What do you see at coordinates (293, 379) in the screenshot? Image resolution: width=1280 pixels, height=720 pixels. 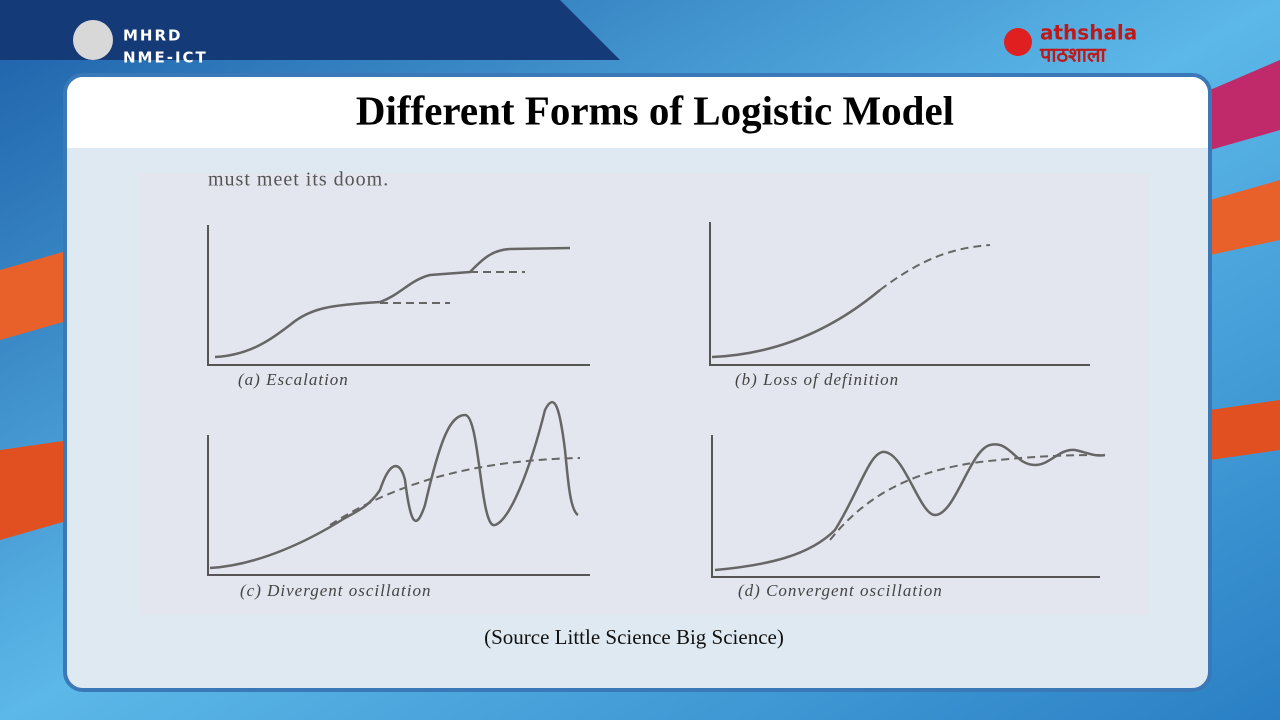 I see `panel-caption: (a) Escalation` at bounding box center [293, 379].